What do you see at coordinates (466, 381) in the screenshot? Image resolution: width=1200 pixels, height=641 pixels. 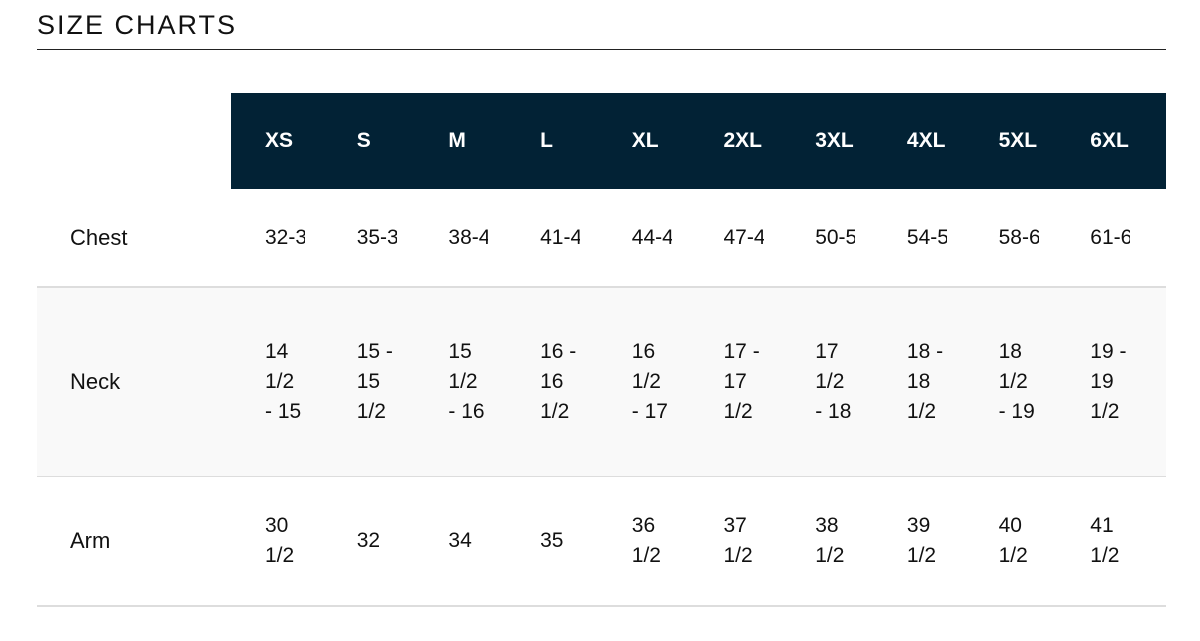 I see `cell-text: 15 1/2 - 16` at bounding box center [466, 381].